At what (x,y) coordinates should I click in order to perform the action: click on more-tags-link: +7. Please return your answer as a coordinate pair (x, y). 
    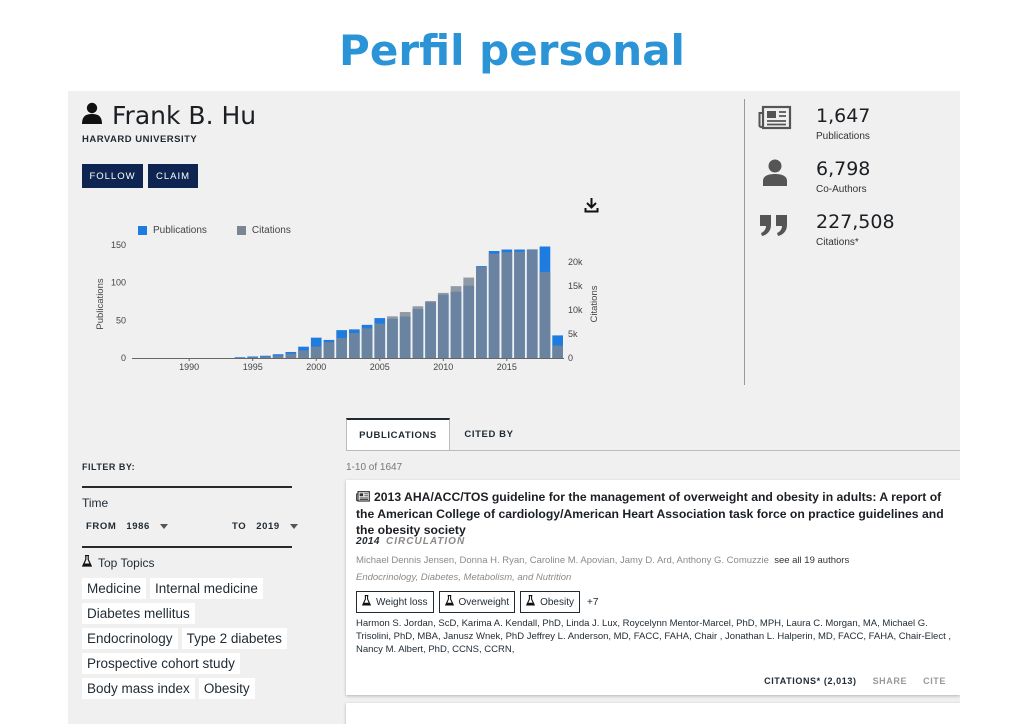
    Looking at the image, I should click on (593, 602).